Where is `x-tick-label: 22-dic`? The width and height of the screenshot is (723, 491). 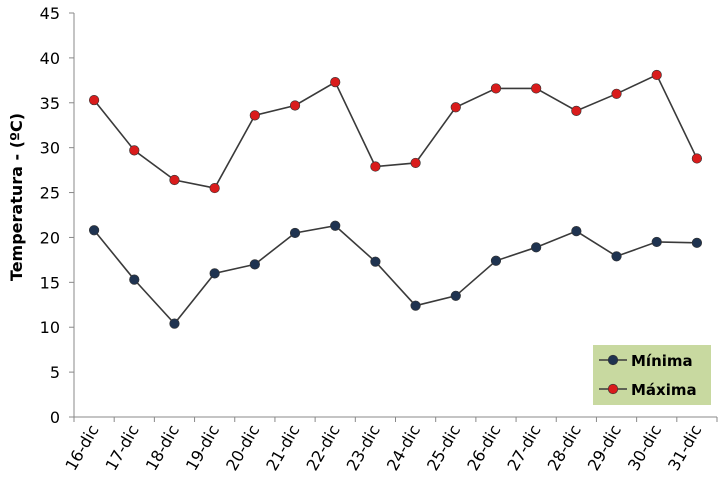
x-tick-label: 22-dic is located at coordinates (322, 448).